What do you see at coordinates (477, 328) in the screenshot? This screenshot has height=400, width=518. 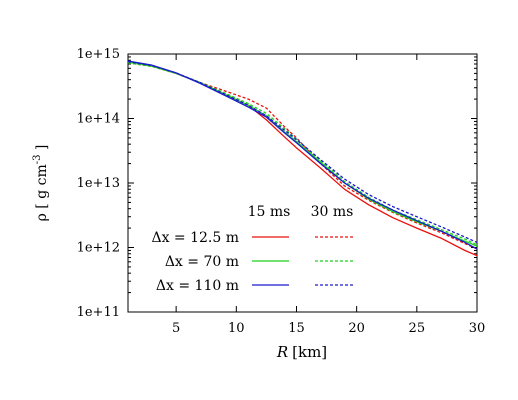 I see `x-tick-label: 30` at bounding box center [477, 328].